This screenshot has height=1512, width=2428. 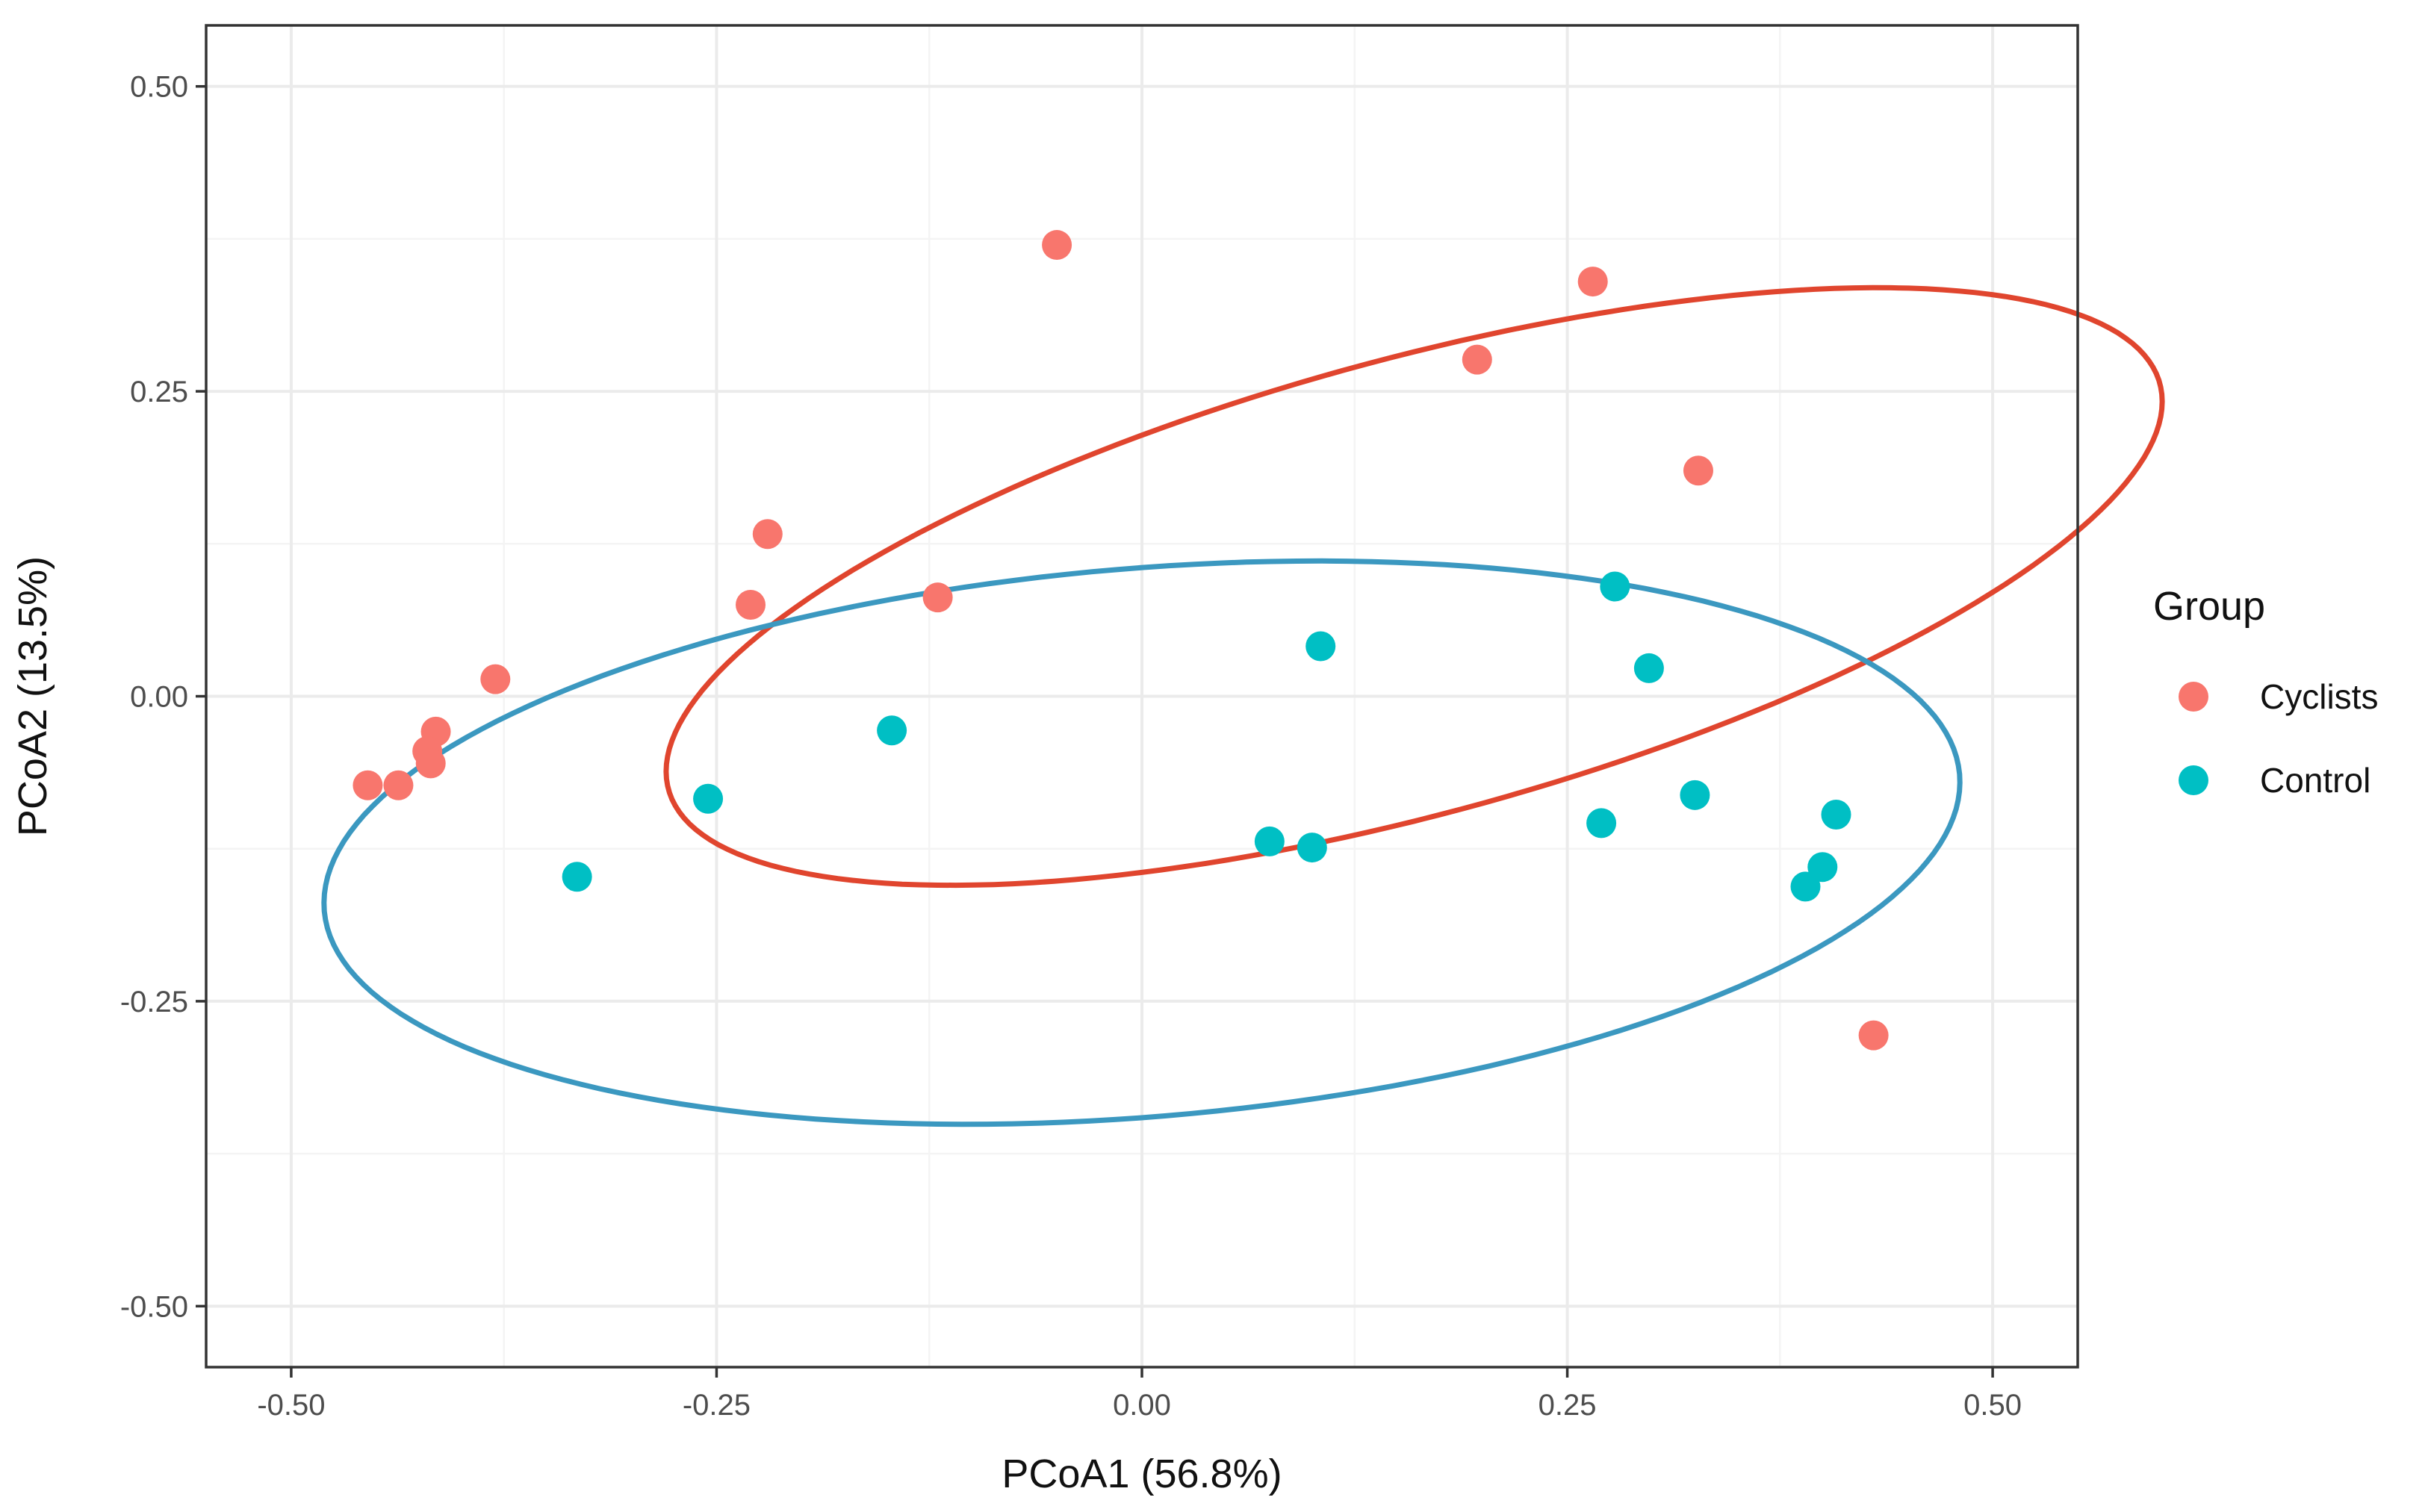 What do you see at coordinates (154, 1306) in the screenshot?
I see `y-tick-label: -0.50` at bounding box center [154, 1306].